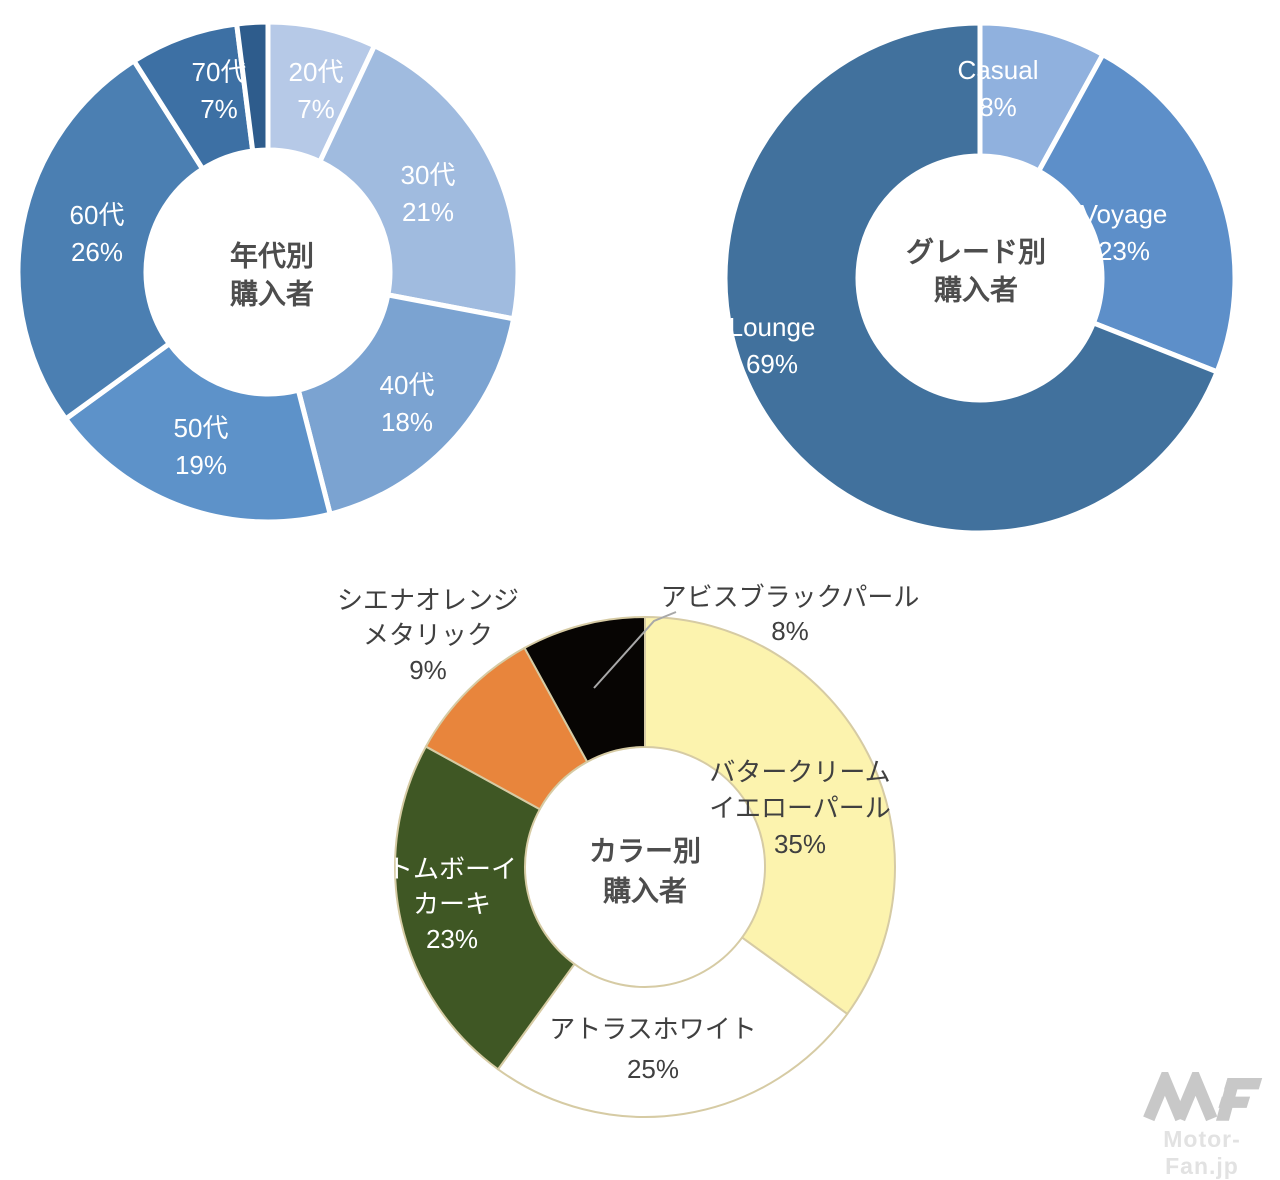  What do you see at coordinates (1202, 1152) in the screenshot?
I see `watermark-text: Motor-Fan.jp` at bounding box center [1202, 1152].